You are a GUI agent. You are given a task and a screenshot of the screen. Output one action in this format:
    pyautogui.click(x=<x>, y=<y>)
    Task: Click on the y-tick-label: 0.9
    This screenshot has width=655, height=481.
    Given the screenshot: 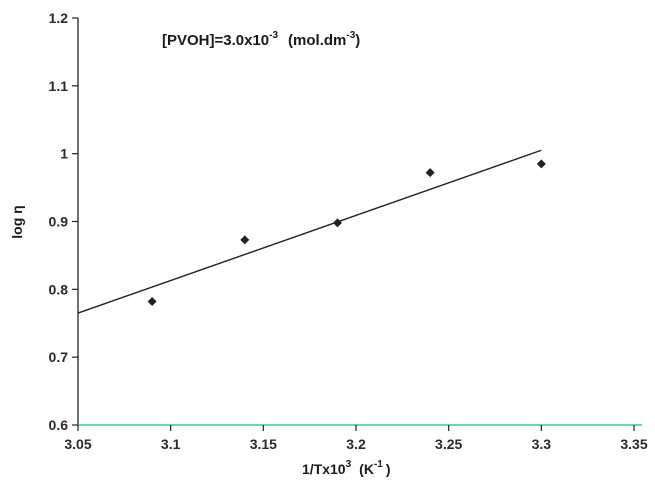 What is the action you would take?
    pyautogui.click(x=59, y=222)
    